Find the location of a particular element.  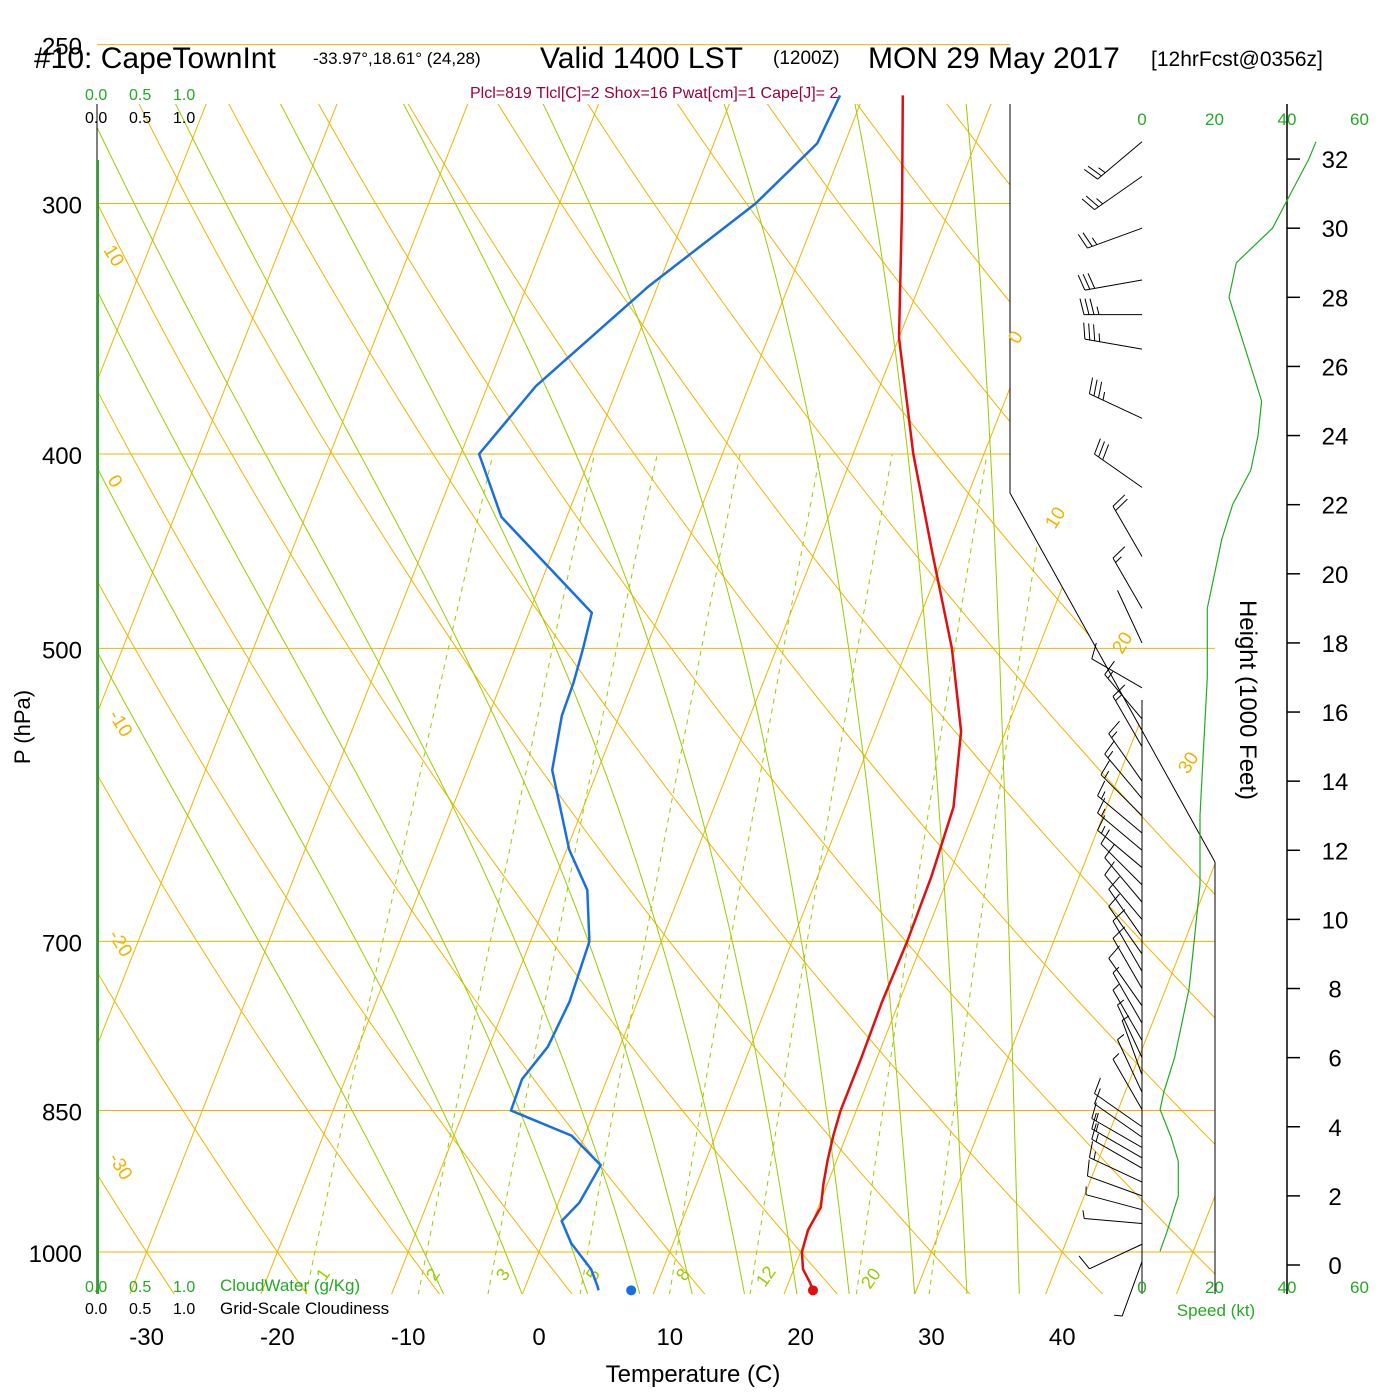

valid-time: Valid 1400 LST is located at coordinates (641, 58).